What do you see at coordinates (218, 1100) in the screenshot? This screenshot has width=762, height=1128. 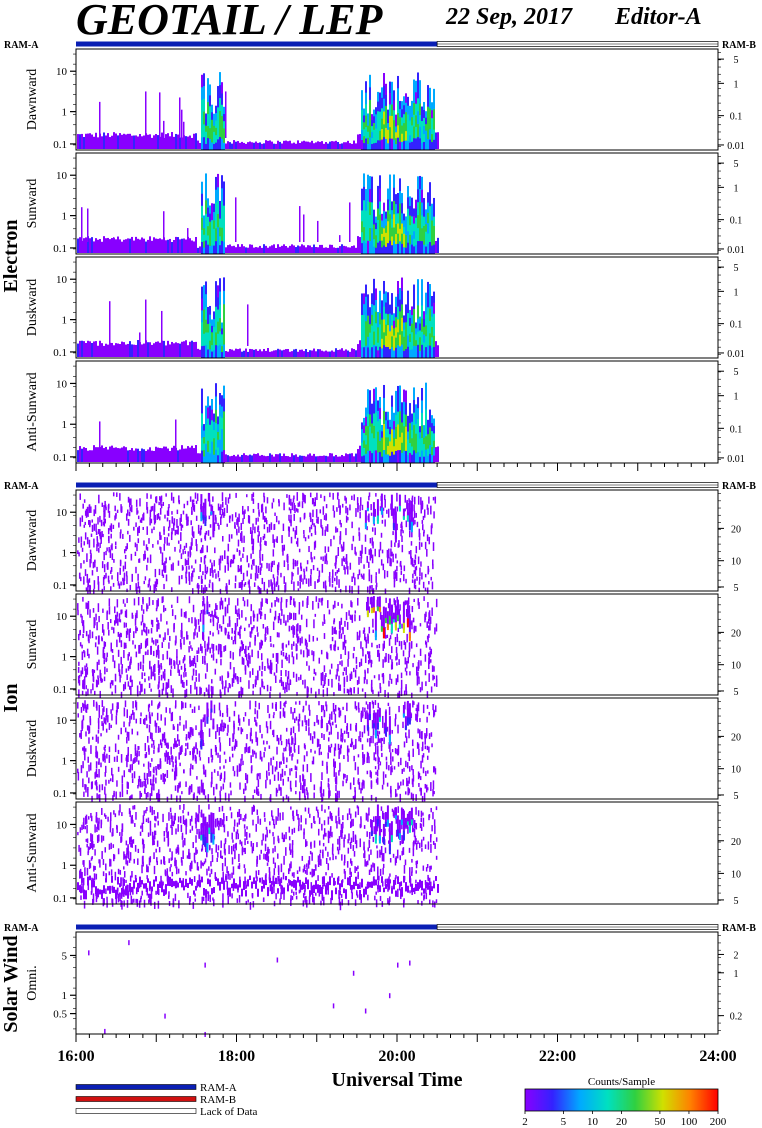 I see `legend-label: RAM-B` at bounding box center [218, 1100].